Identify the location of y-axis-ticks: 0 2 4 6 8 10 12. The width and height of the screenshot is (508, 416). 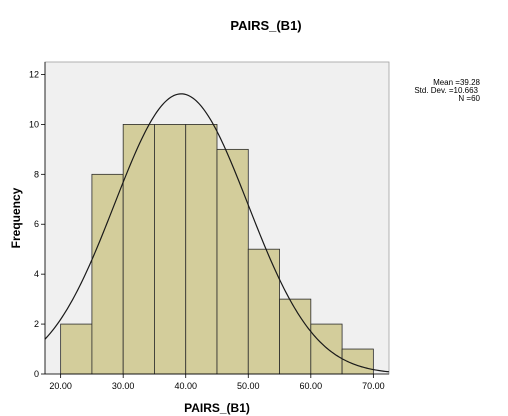
(37, 224).